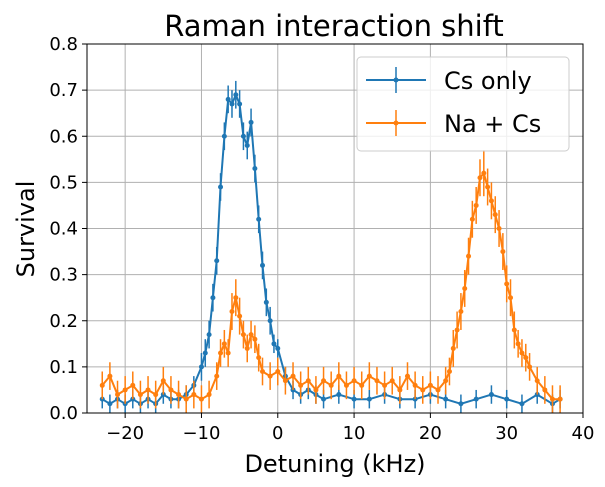 The width and height of the screenshot is (605, 487). I want to click on y-tick-label: 0.2, so click(63, 321).